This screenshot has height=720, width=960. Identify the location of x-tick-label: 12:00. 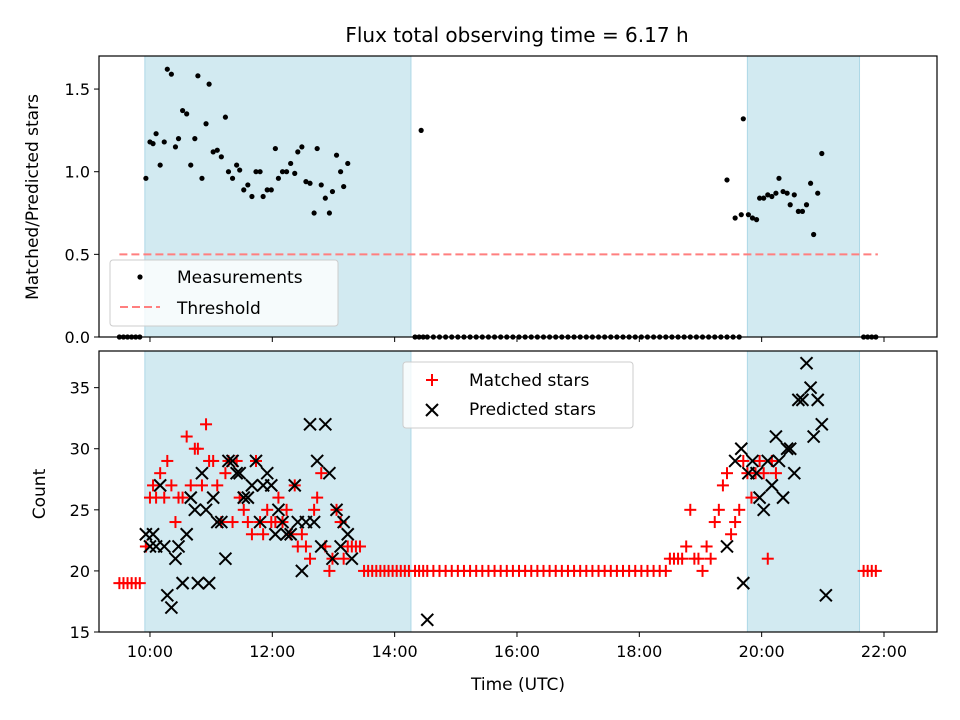
(272, 651).